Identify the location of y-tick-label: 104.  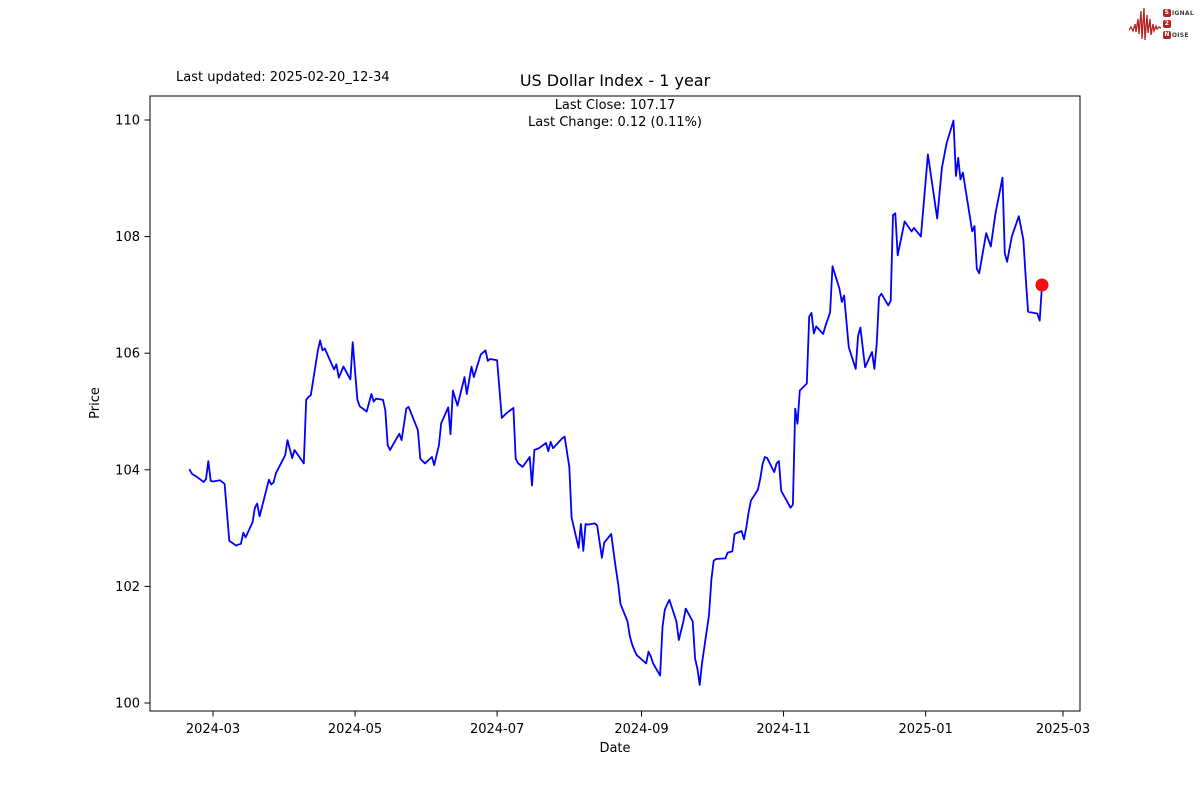
(127, 470).